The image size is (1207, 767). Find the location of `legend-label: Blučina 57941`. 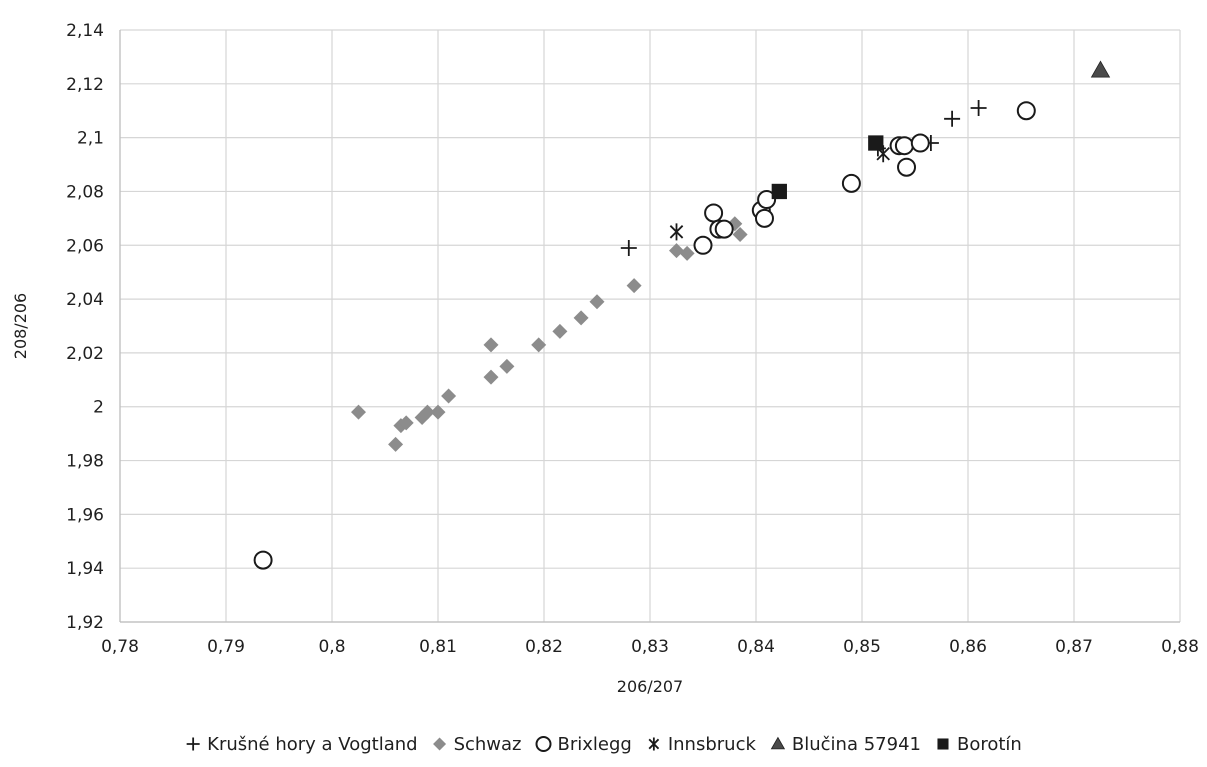

legend-label: Blučina 57941 is located at coordinates (856, 744).